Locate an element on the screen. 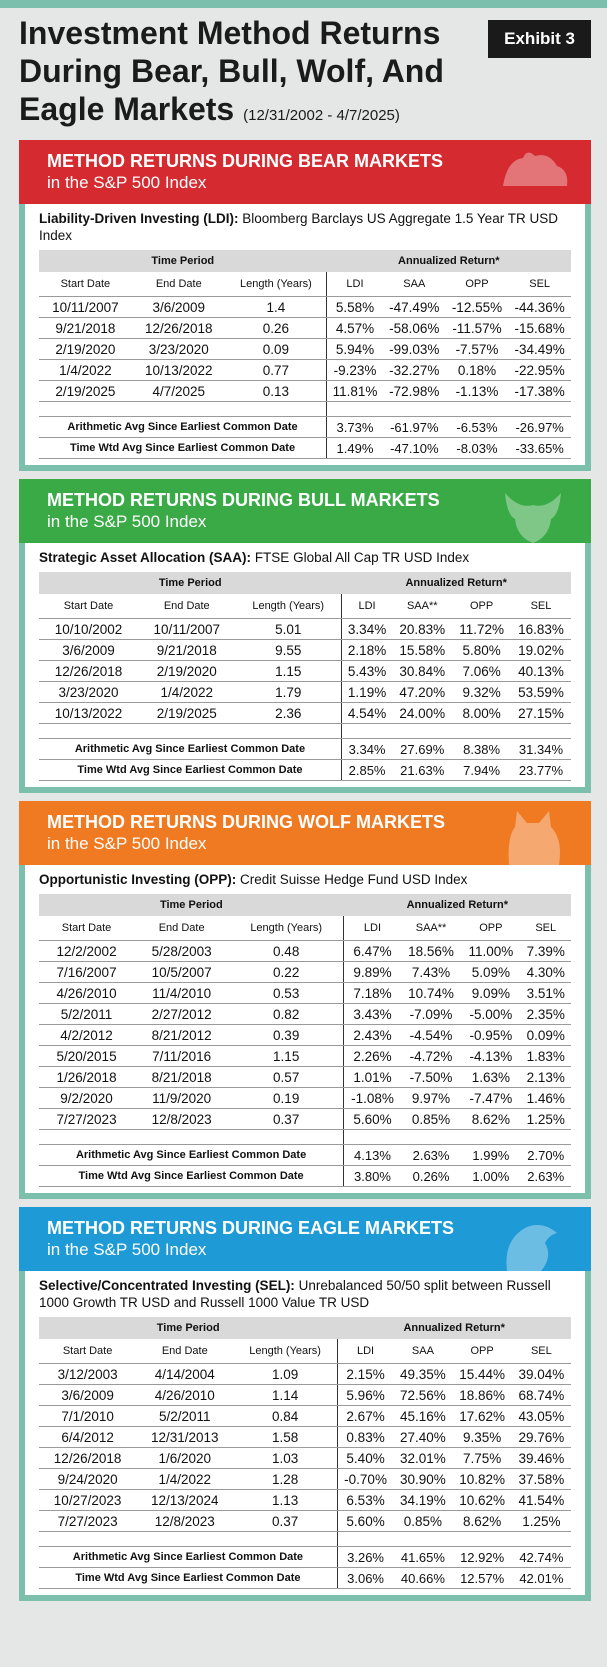 The height and width of the screenshot is (1667, 607). cell: 5.09% is located at coordinates (491, 972).